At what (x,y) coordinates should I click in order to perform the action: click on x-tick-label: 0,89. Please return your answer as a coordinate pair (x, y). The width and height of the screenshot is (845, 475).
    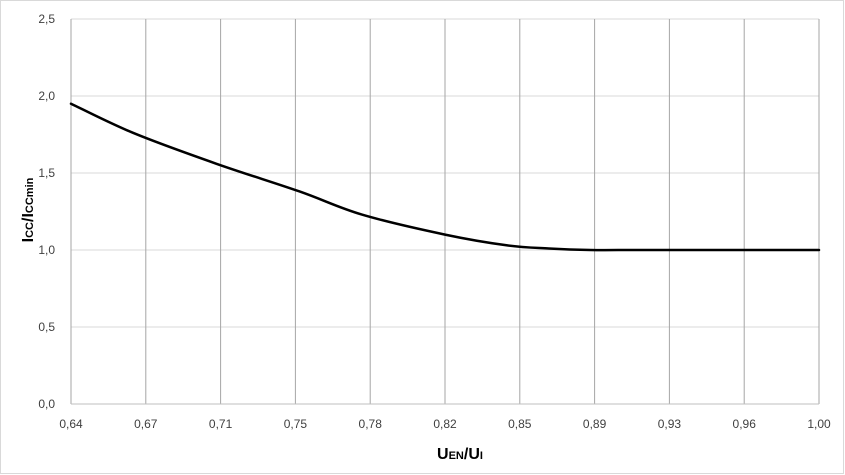
    Looking at the image, I should click on (595, 424).